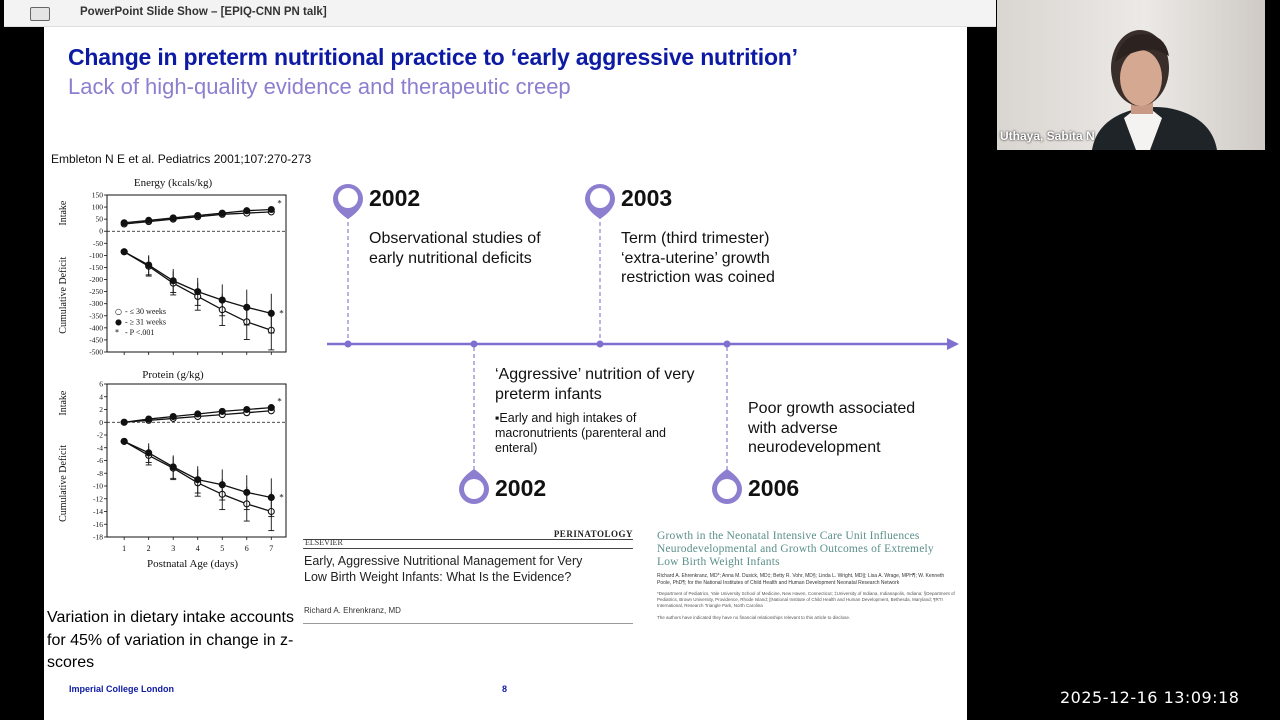  Describe the element at coordinates (118, 311) in the screenshot. I see `legend-symbol: ○` at that location.